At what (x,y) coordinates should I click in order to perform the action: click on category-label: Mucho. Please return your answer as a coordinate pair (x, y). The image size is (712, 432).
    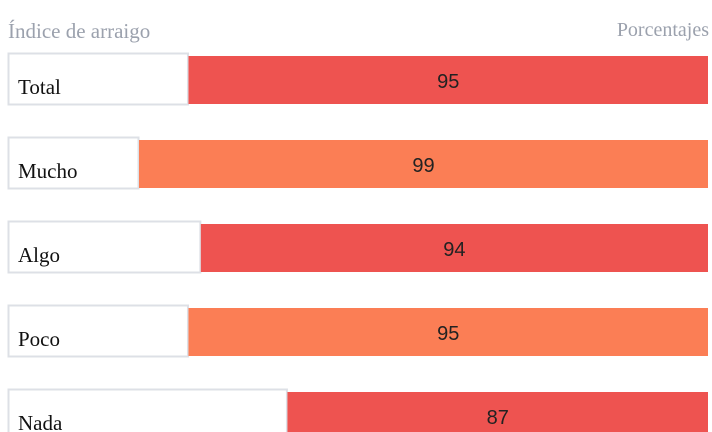
    Looking at the image, I should click on (48, 171).